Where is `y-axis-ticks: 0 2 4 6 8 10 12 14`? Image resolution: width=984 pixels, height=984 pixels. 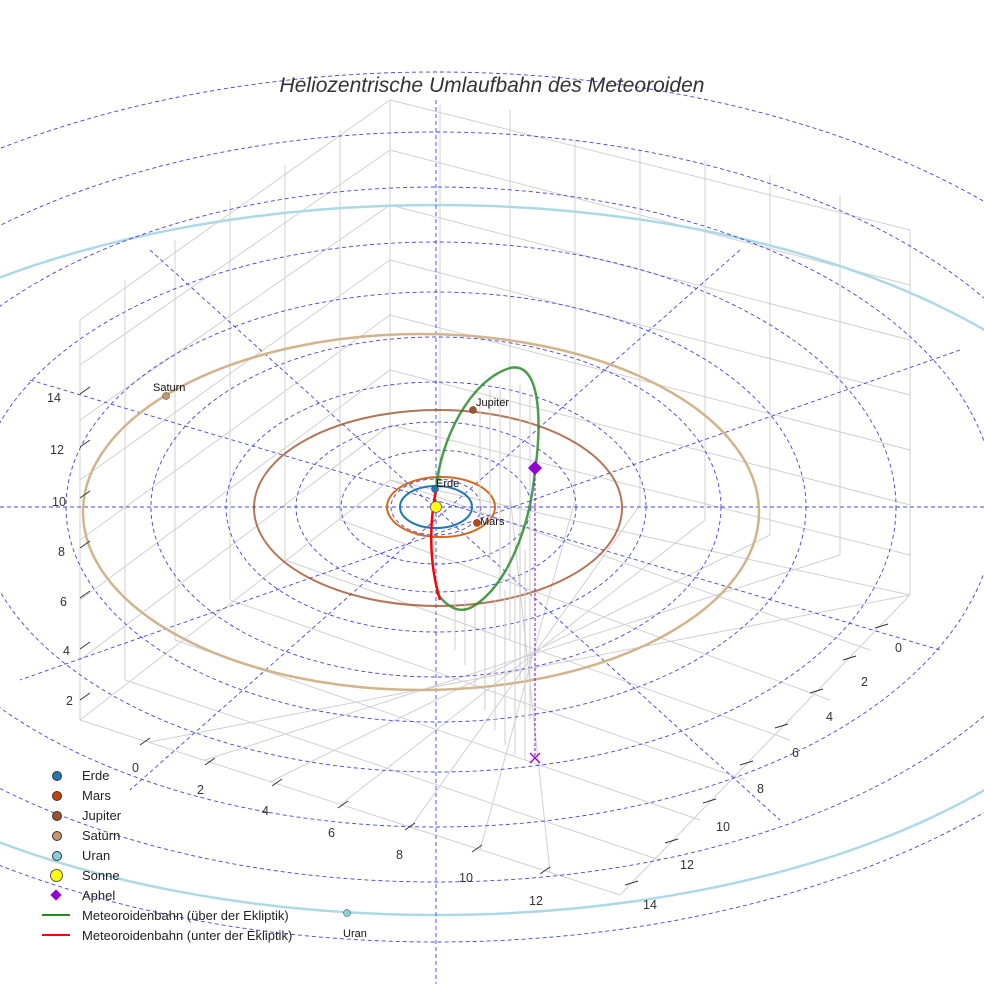
y-axis-ticks: 0 2 4 6 8 10 12 14 is located at coordinates (763, 767).